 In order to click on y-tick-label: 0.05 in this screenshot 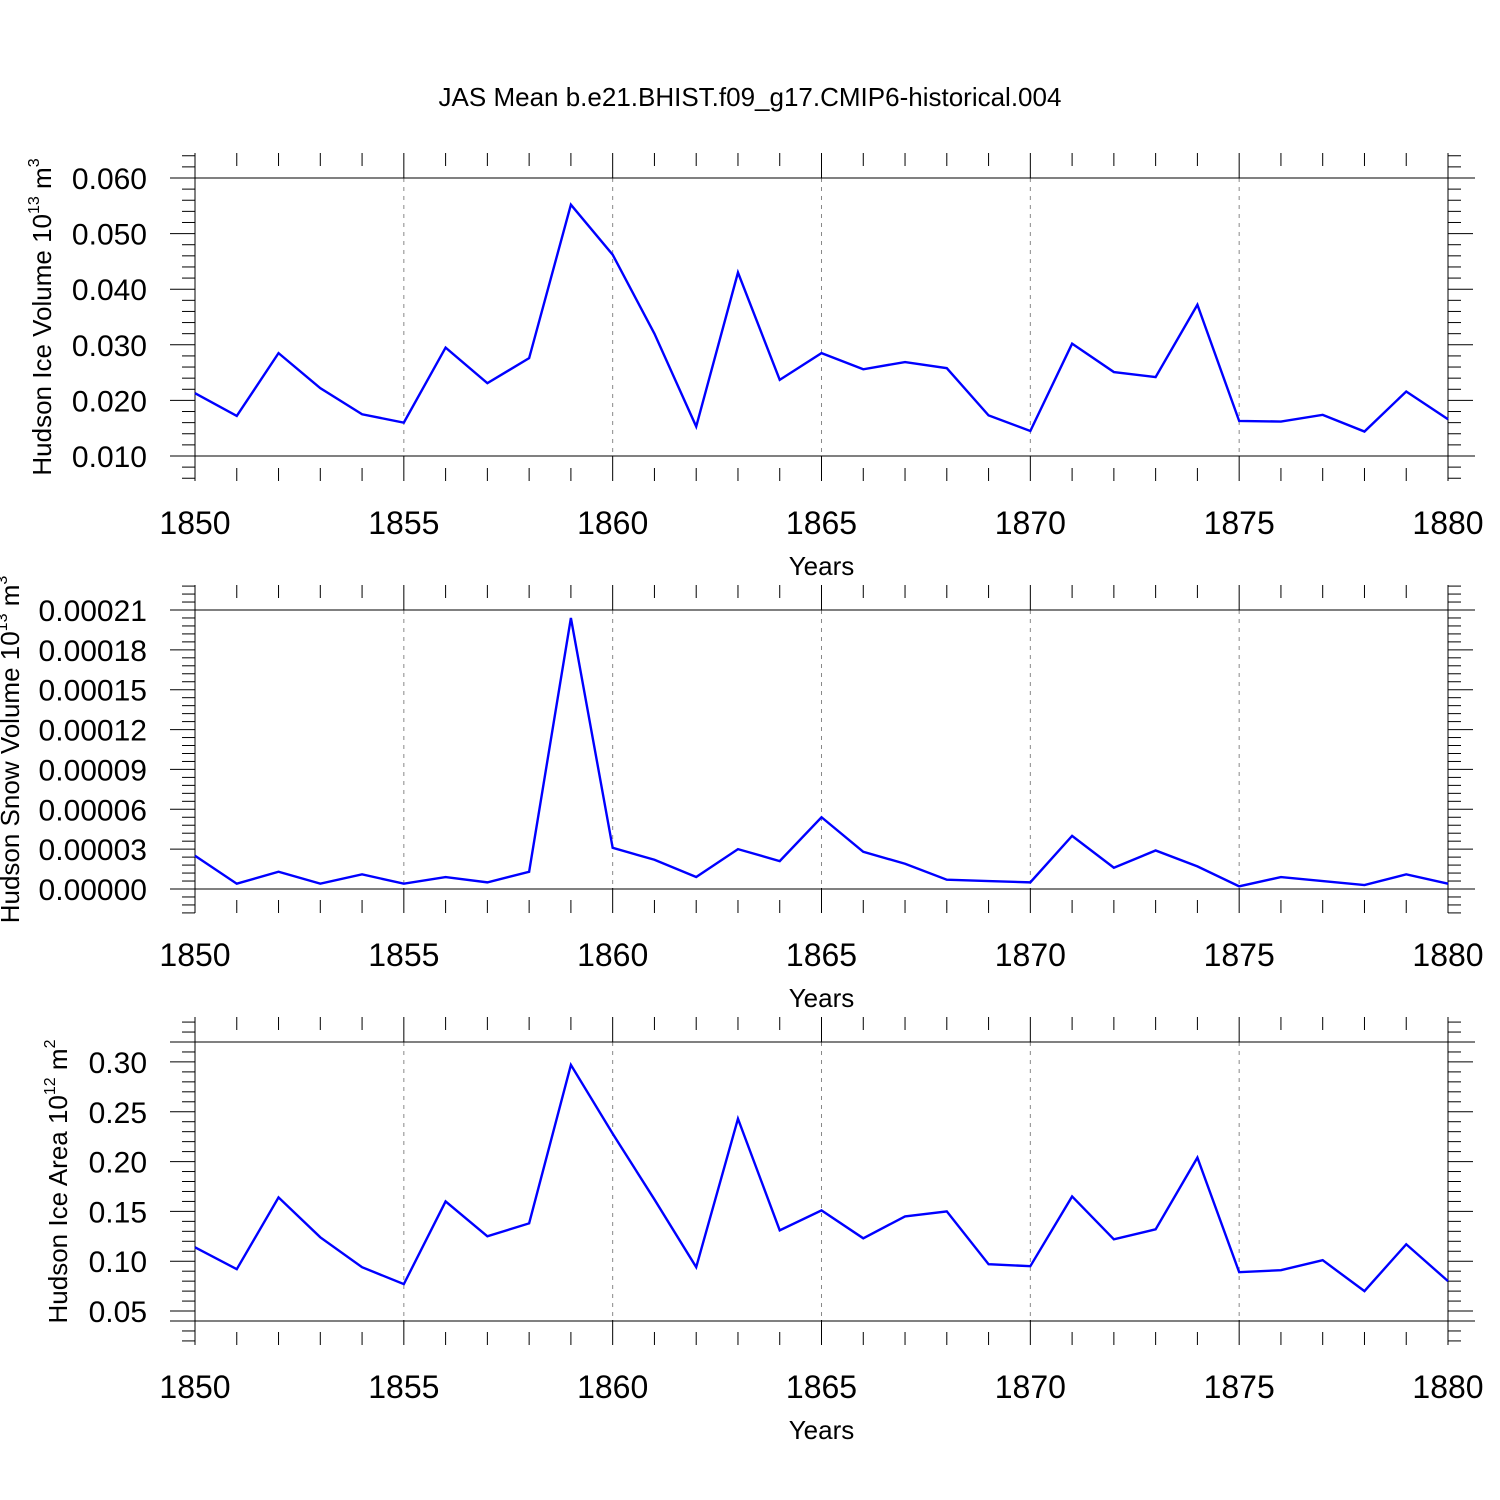, I will do `click(118, 1312)`.